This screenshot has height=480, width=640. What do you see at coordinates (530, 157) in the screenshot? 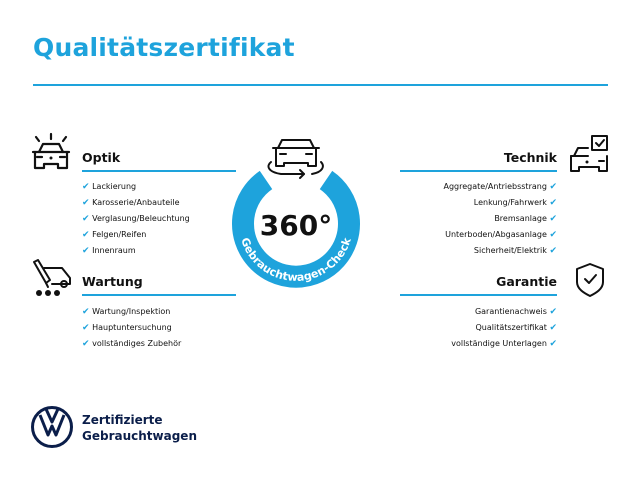
I see `section-heading-technik: Technik` at bounding box center [530, 157].